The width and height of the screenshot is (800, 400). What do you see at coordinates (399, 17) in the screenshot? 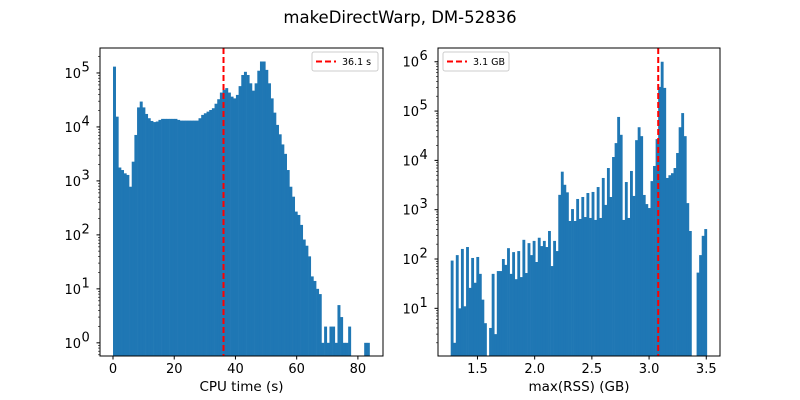
I see `figure-title: makeDirectWarp, DM-52836` at bounding box center [399, 17].